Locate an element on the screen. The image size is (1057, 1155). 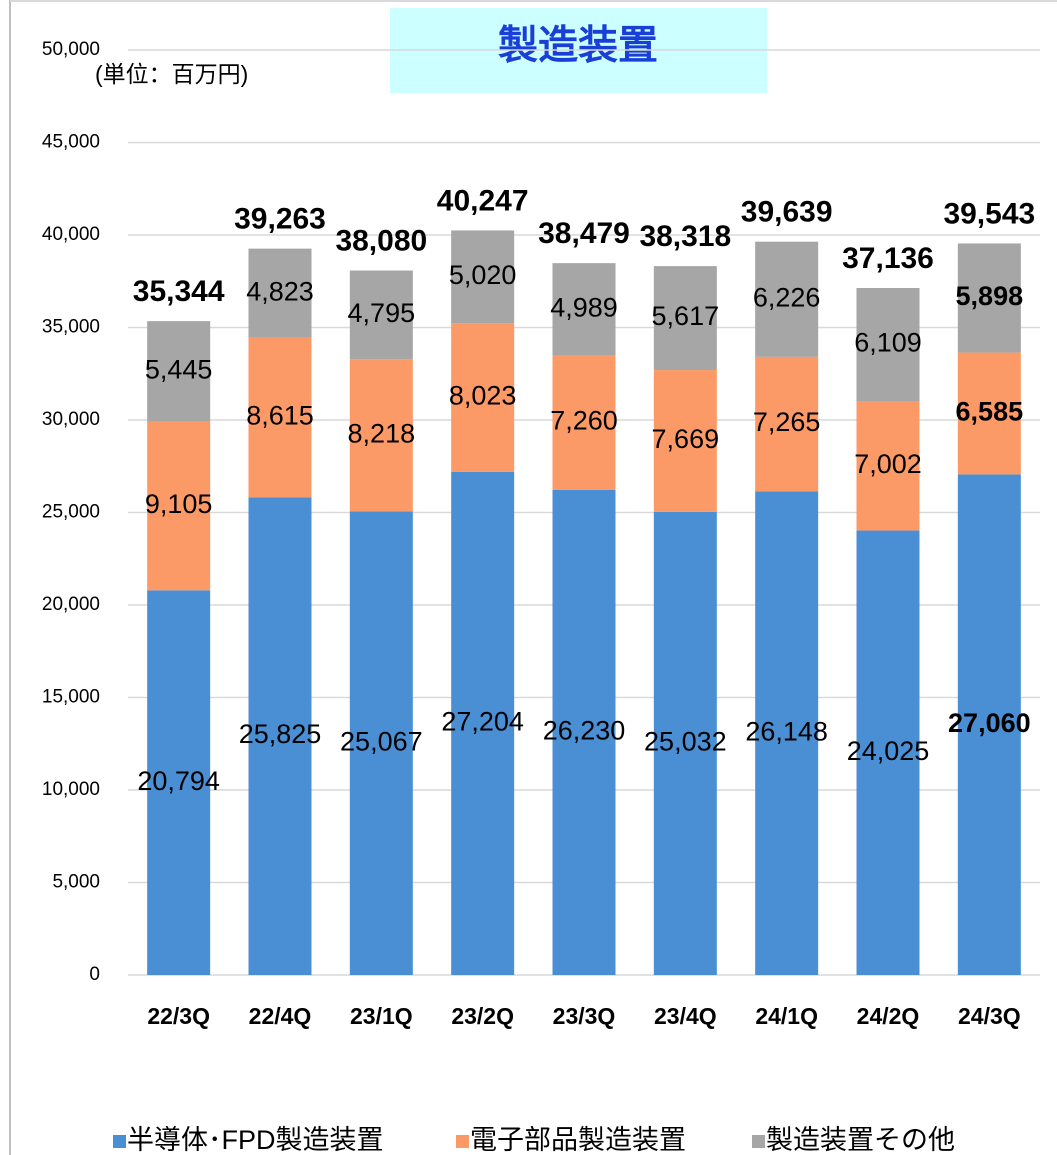
value-label: 24,025 is located at coordinates (888, 751).